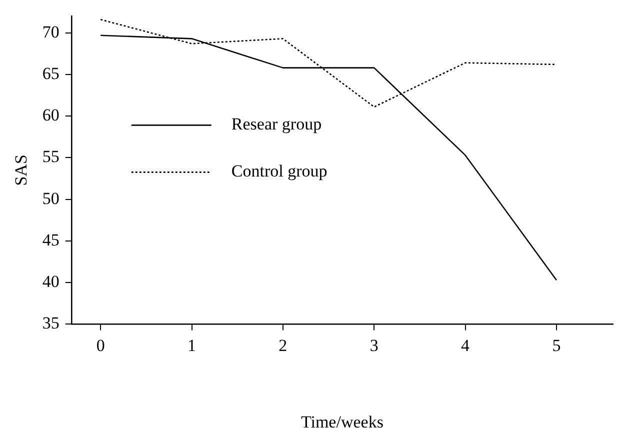  What do you see at coordinates (51, 115) in the screenshot?
I see `y-tick-label: 60` at bounding box center [51, 115].